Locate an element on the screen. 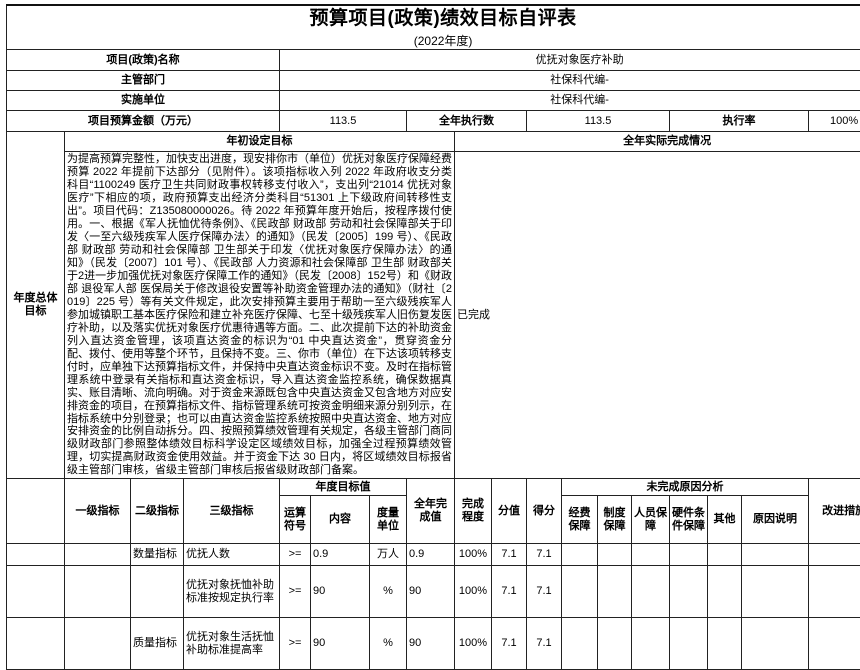  execution-rate-label: 执行率 is located at coordinates (739, 121).